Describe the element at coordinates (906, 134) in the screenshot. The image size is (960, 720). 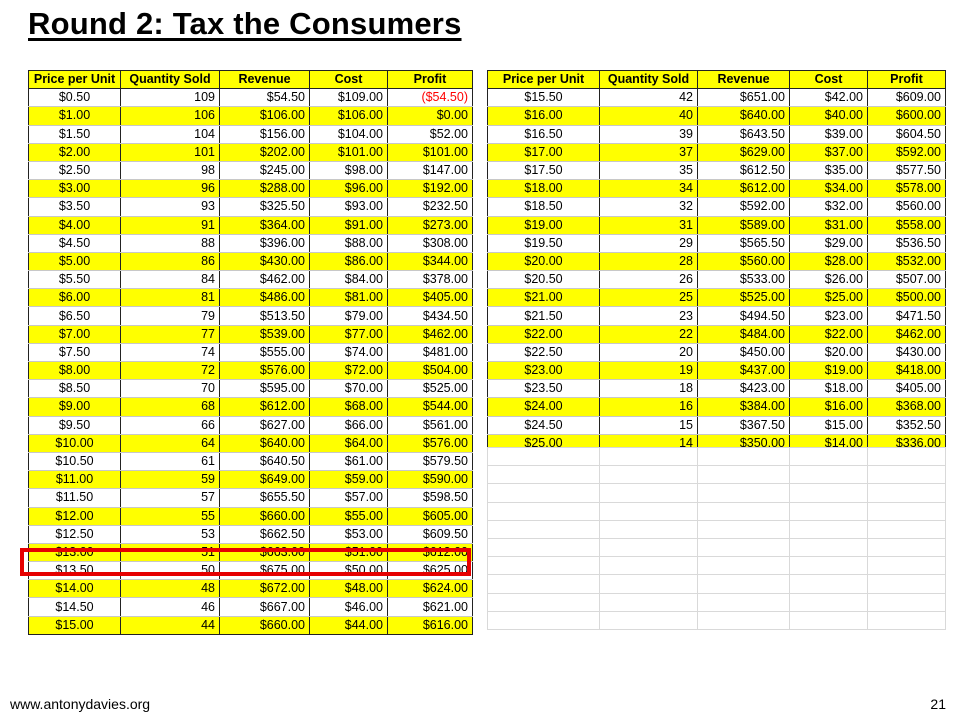
I see `cell-profit: $604.50` at that location.